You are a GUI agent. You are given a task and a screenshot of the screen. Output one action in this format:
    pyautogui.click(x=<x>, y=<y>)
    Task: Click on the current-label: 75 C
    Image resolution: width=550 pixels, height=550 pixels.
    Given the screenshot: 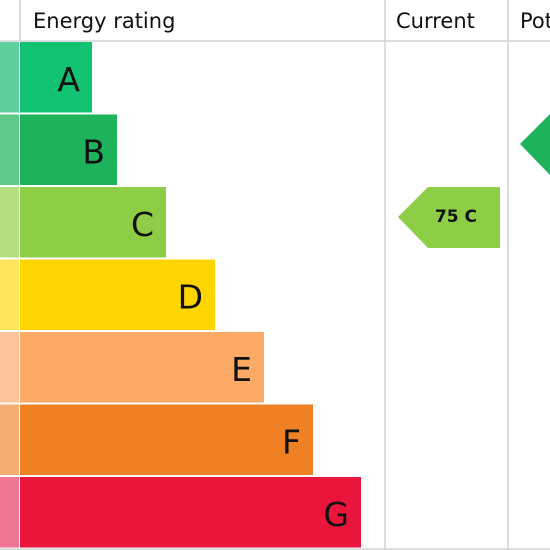 What is the action you would take?
    pyautogui.click(x=456, y=217)
    